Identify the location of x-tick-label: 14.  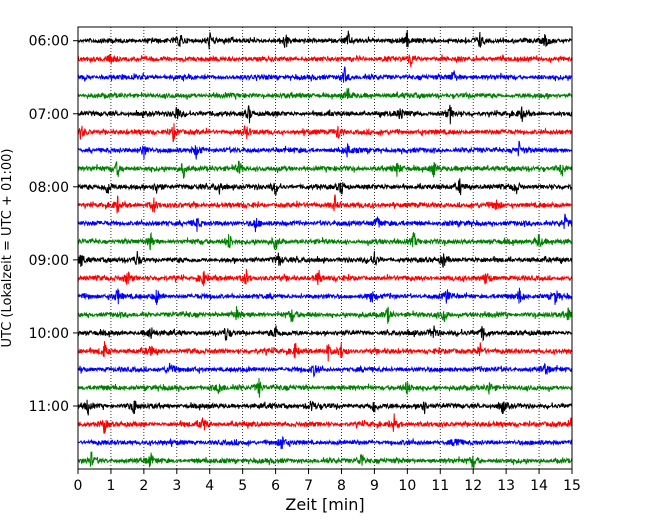
(539, 486).